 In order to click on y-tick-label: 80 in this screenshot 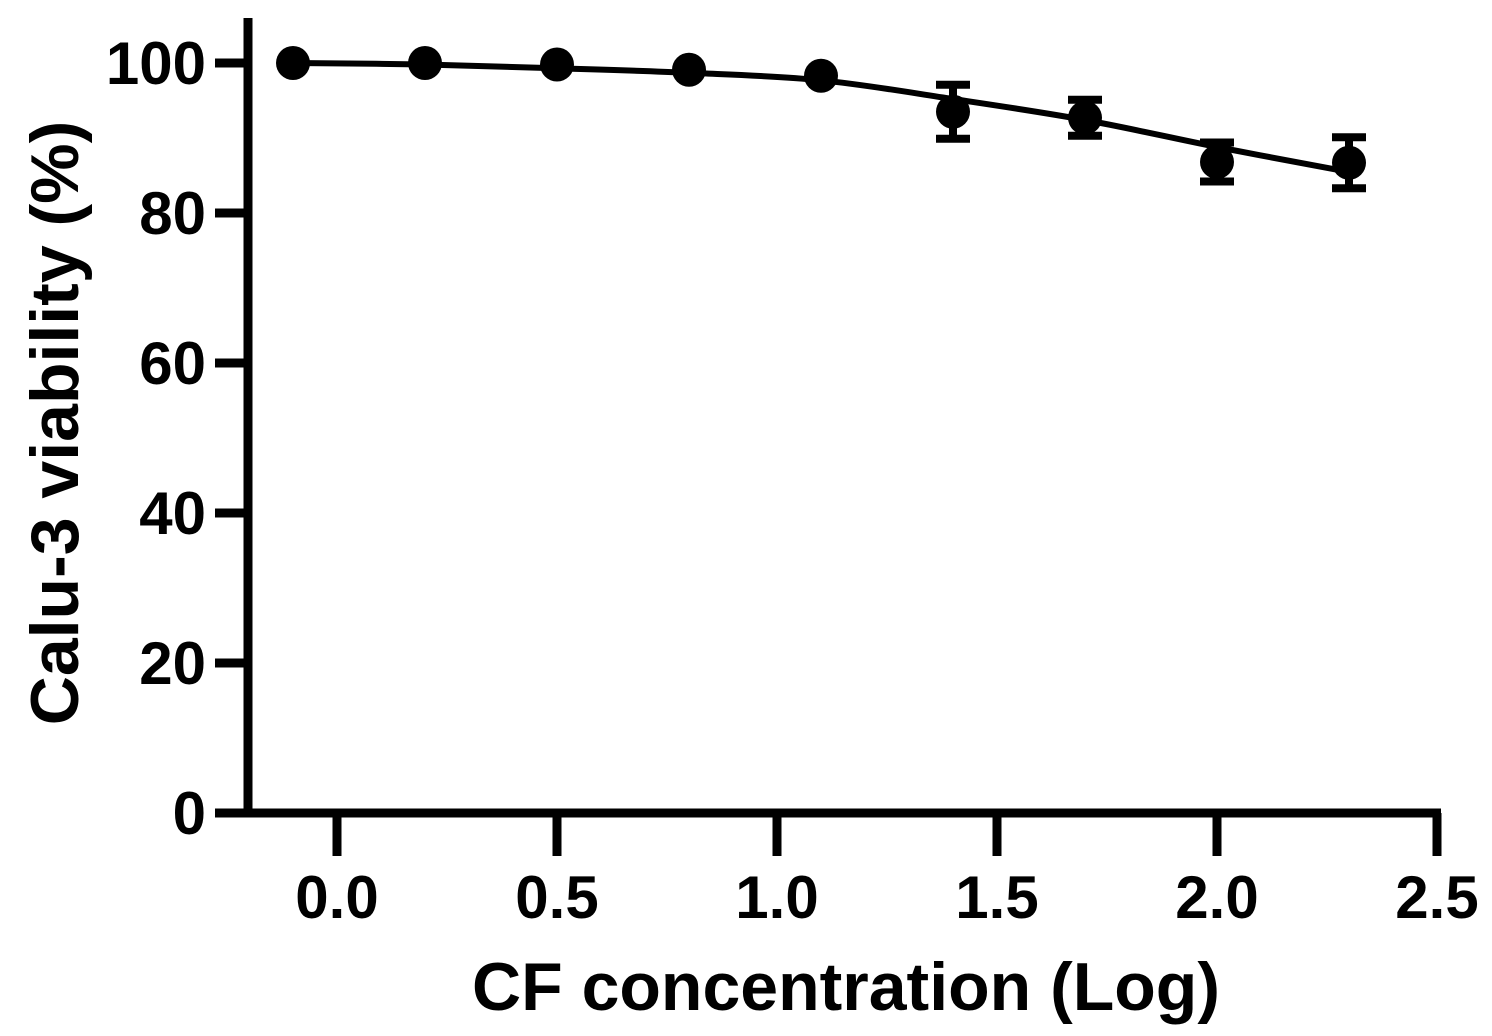, I will do `click(172, 213)`.